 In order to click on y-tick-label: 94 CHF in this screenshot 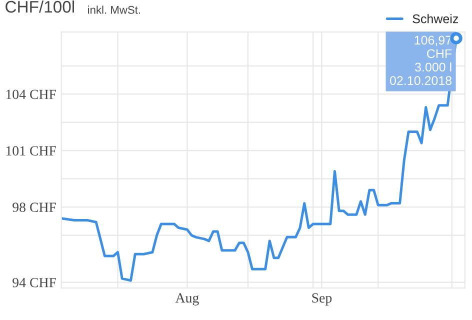, I will do `click(34, 283)`.